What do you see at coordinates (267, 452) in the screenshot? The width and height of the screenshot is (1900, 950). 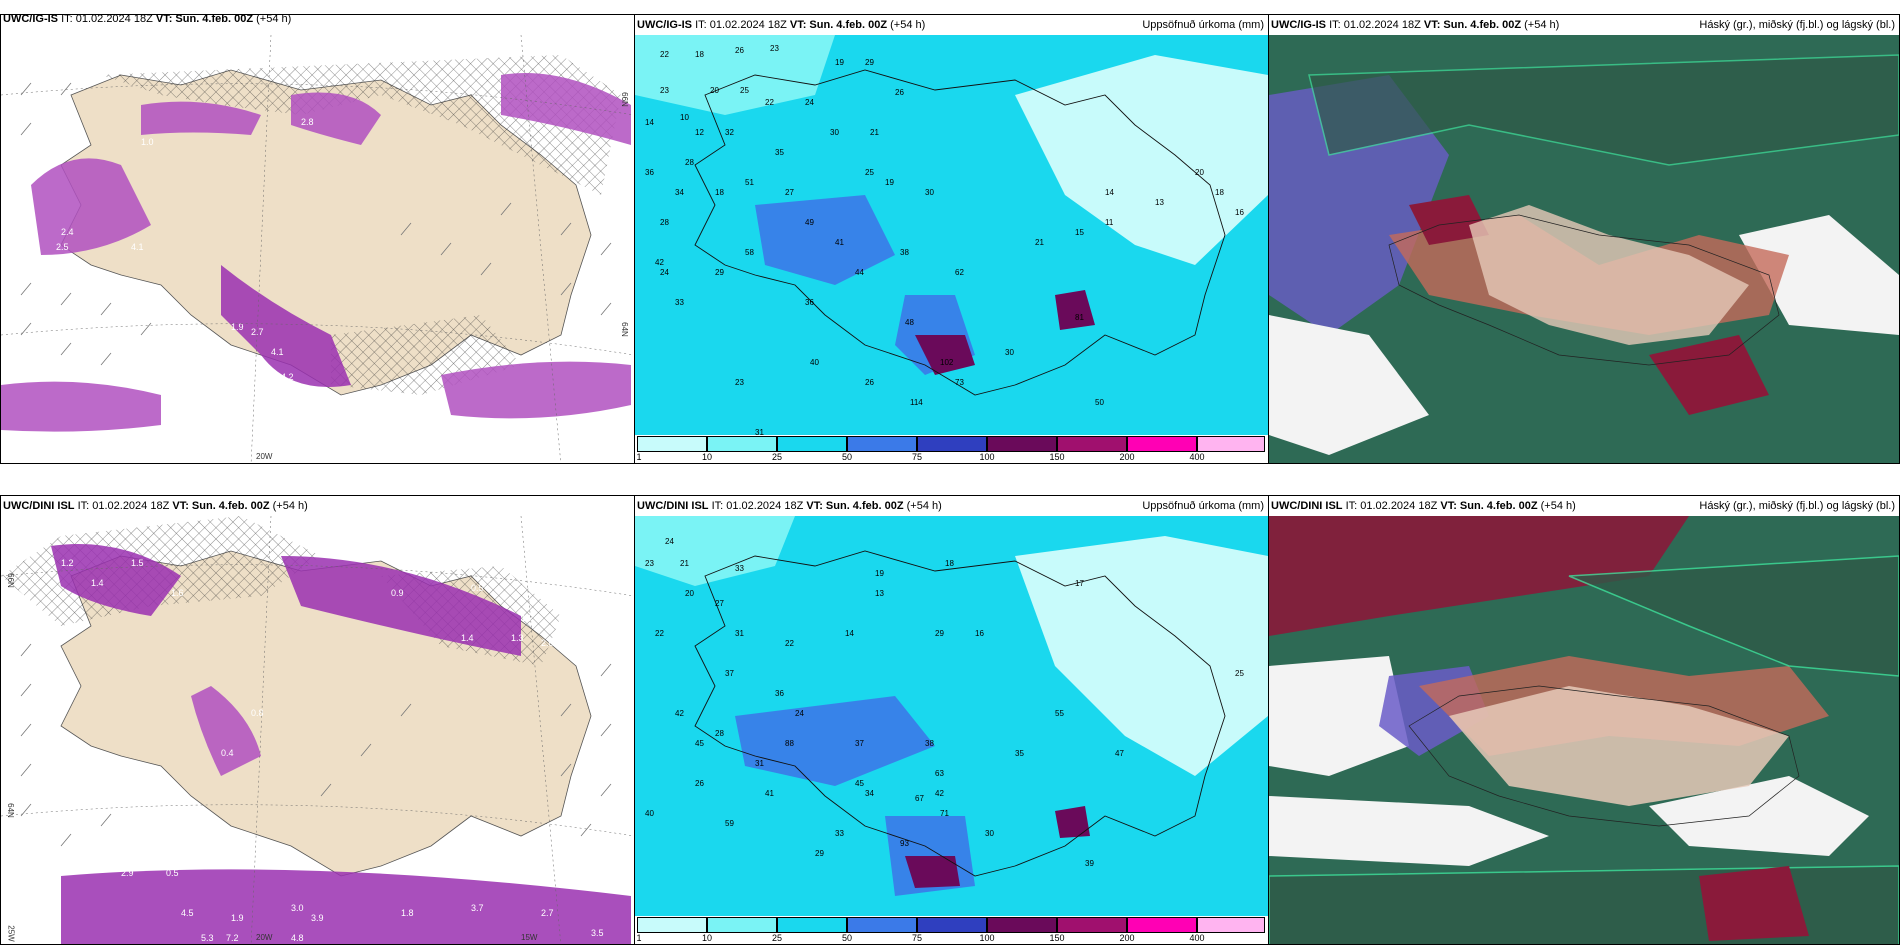 I see `svg-text: 3.5` at bounding box center [267, 452].